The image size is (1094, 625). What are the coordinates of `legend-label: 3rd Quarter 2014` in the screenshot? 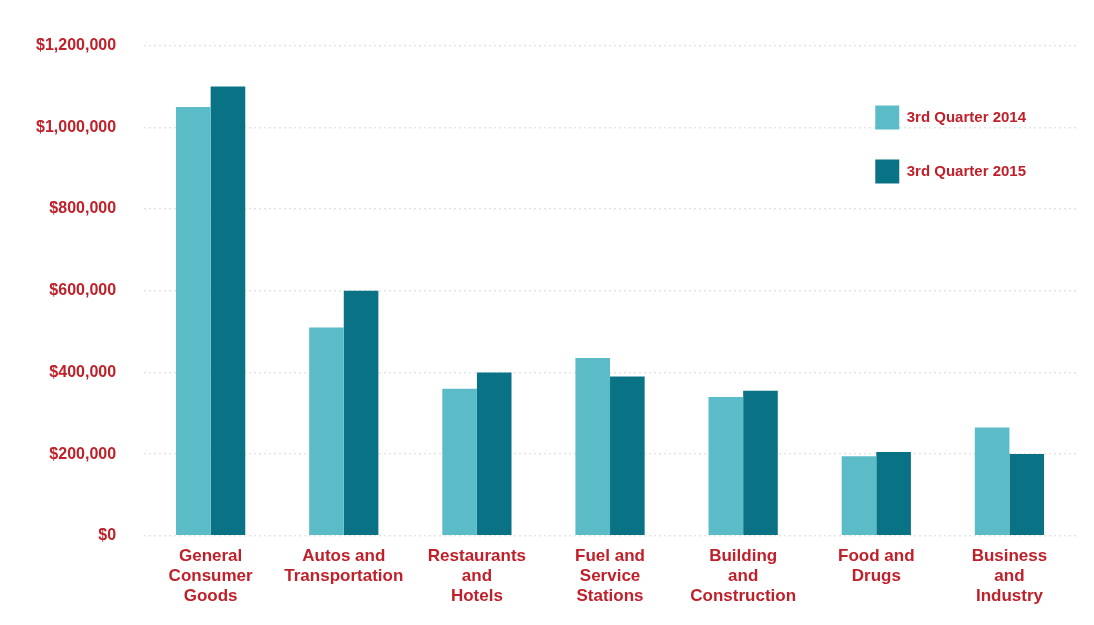 It's located at (966, 116).